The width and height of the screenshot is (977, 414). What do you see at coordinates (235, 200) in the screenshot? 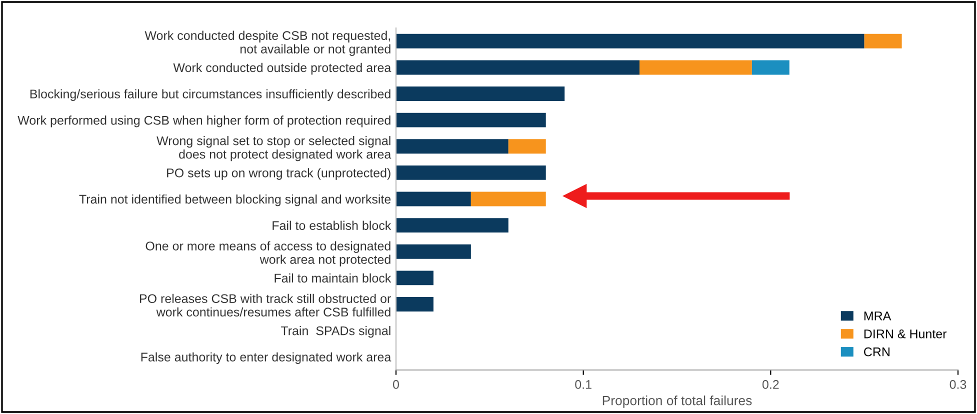
I see `y-tick-label: Train not identified between blocking signal and worksite` at bounding box center [235, 200].